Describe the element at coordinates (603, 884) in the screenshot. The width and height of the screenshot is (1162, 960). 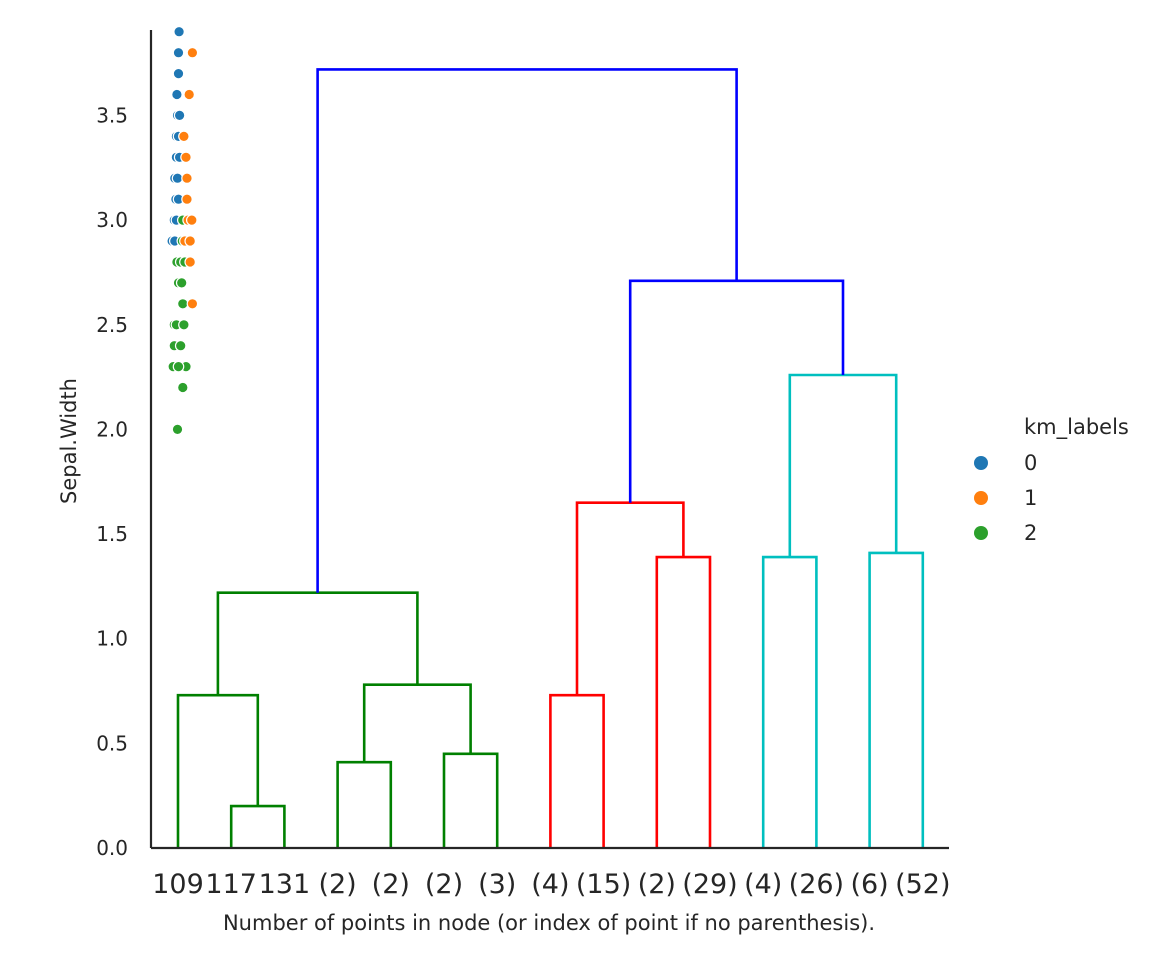
I see `leaf-label: (15)` at that location.